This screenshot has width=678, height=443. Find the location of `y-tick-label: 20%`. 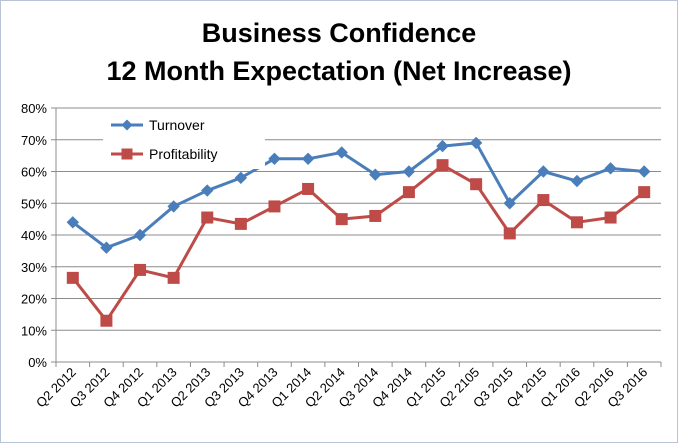

y-tick-label: 20% is located at coordinates (34, 299).